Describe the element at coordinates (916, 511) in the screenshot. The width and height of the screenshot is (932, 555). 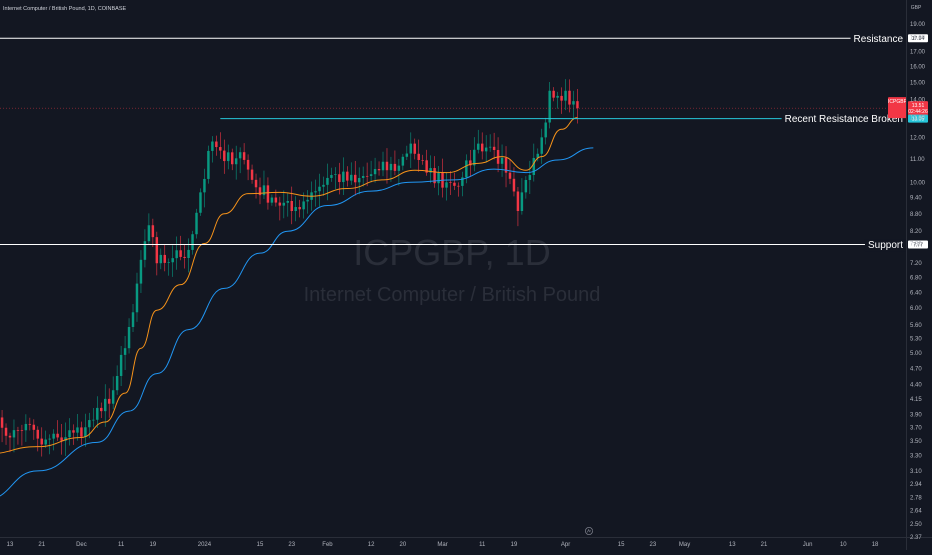
I see `y-tick-label: 2.64` at that location.